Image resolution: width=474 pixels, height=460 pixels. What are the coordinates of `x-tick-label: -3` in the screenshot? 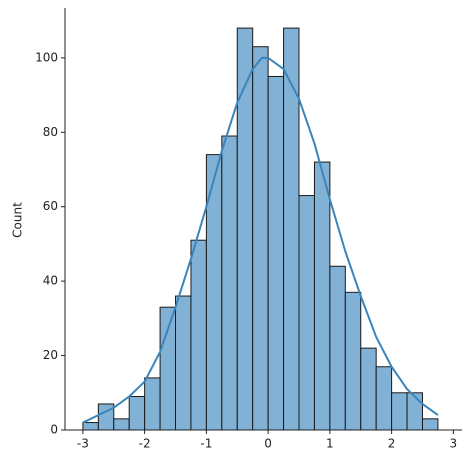 It's located at (83, 444).